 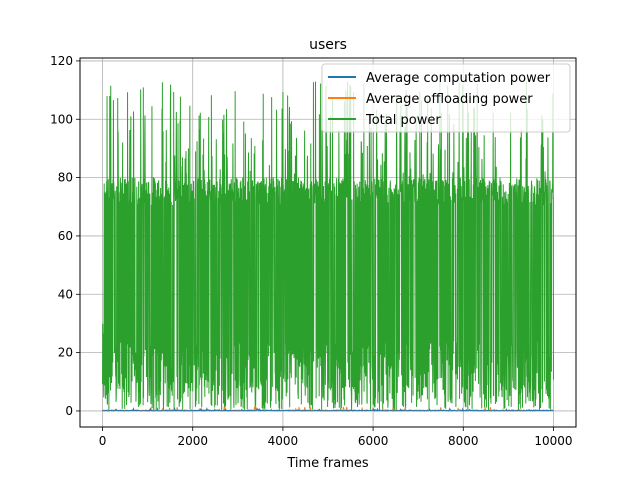 I want to click on y-axis: 0 20 40 60 80 100 120, so click(x=65, y=236).